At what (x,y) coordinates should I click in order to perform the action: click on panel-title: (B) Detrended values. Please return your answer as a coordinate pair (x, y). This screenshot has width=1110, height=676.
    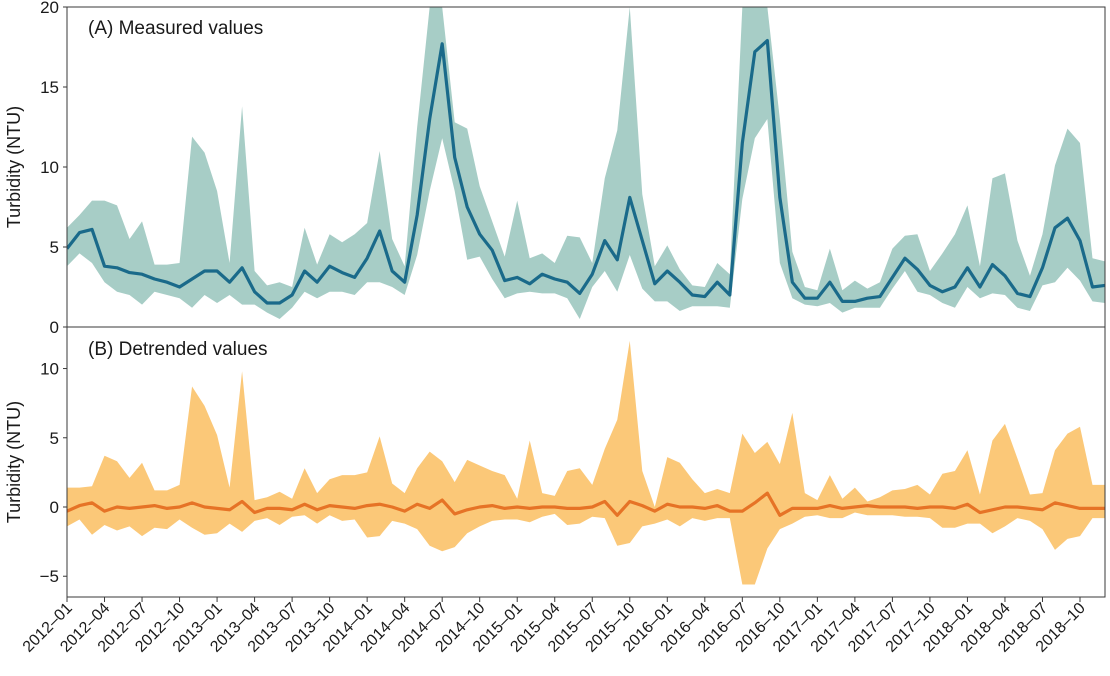
    Looking at the image, I should click on (178, 349).